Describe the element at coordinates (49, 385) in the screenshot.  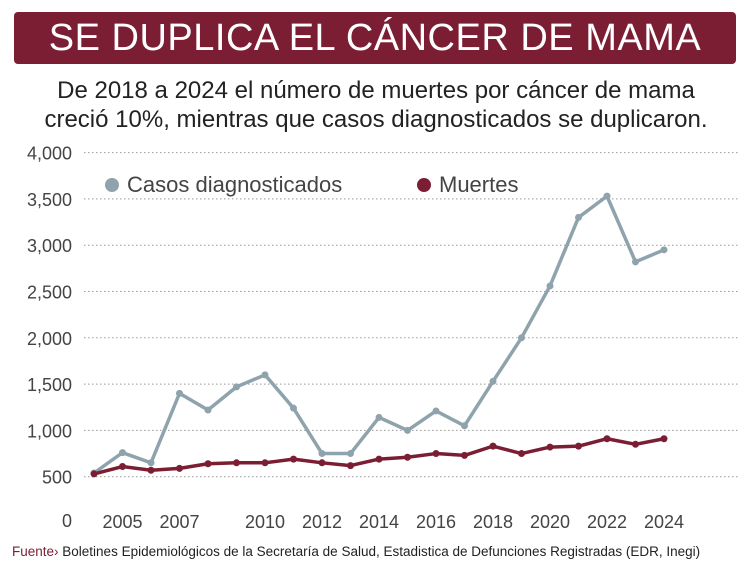
I see `y-tick-label: 1,500` at that location.